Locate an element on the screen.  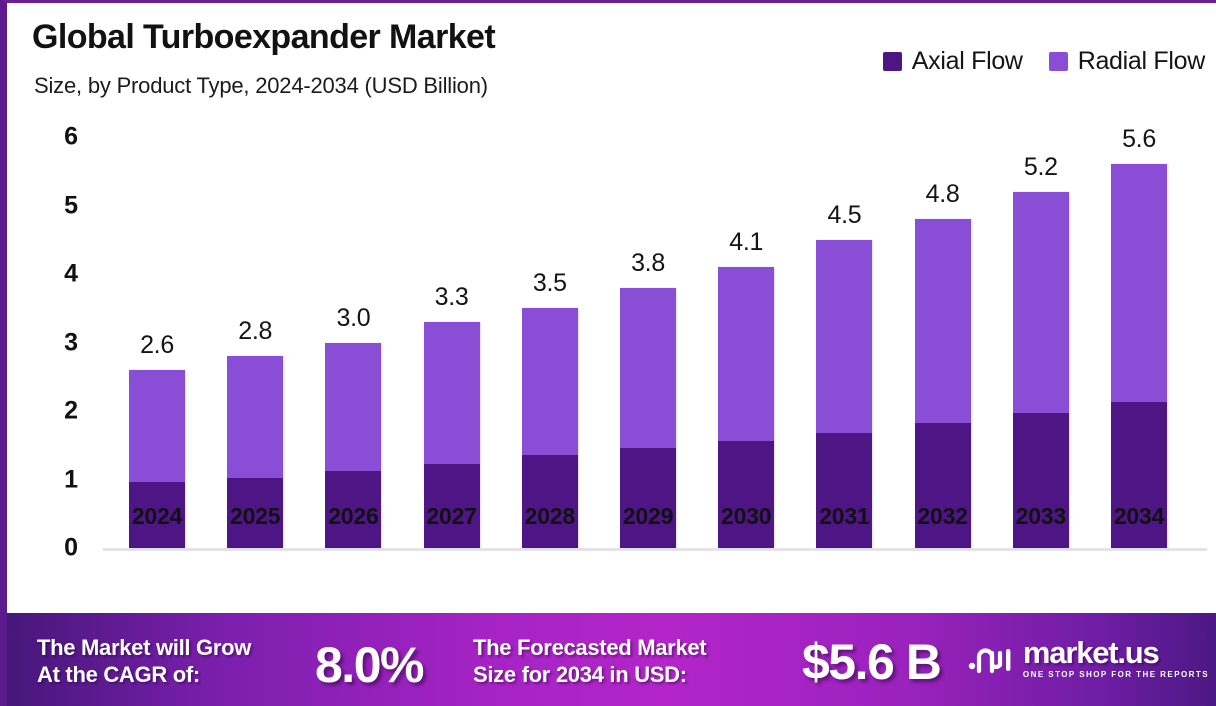
legend-item-radial-flow: Radial Flow is located at coordinates (1127, 61).